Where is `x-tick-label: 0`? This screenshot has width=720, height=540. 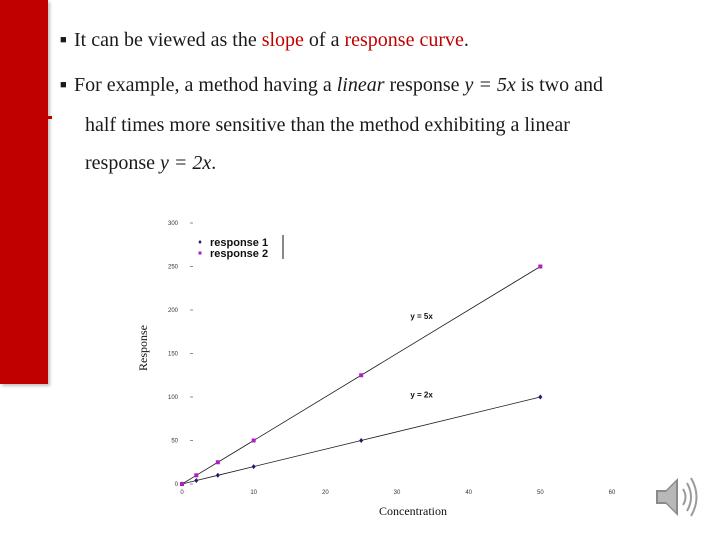 x-tick-label: 0 is located at coordinates (182, 493).